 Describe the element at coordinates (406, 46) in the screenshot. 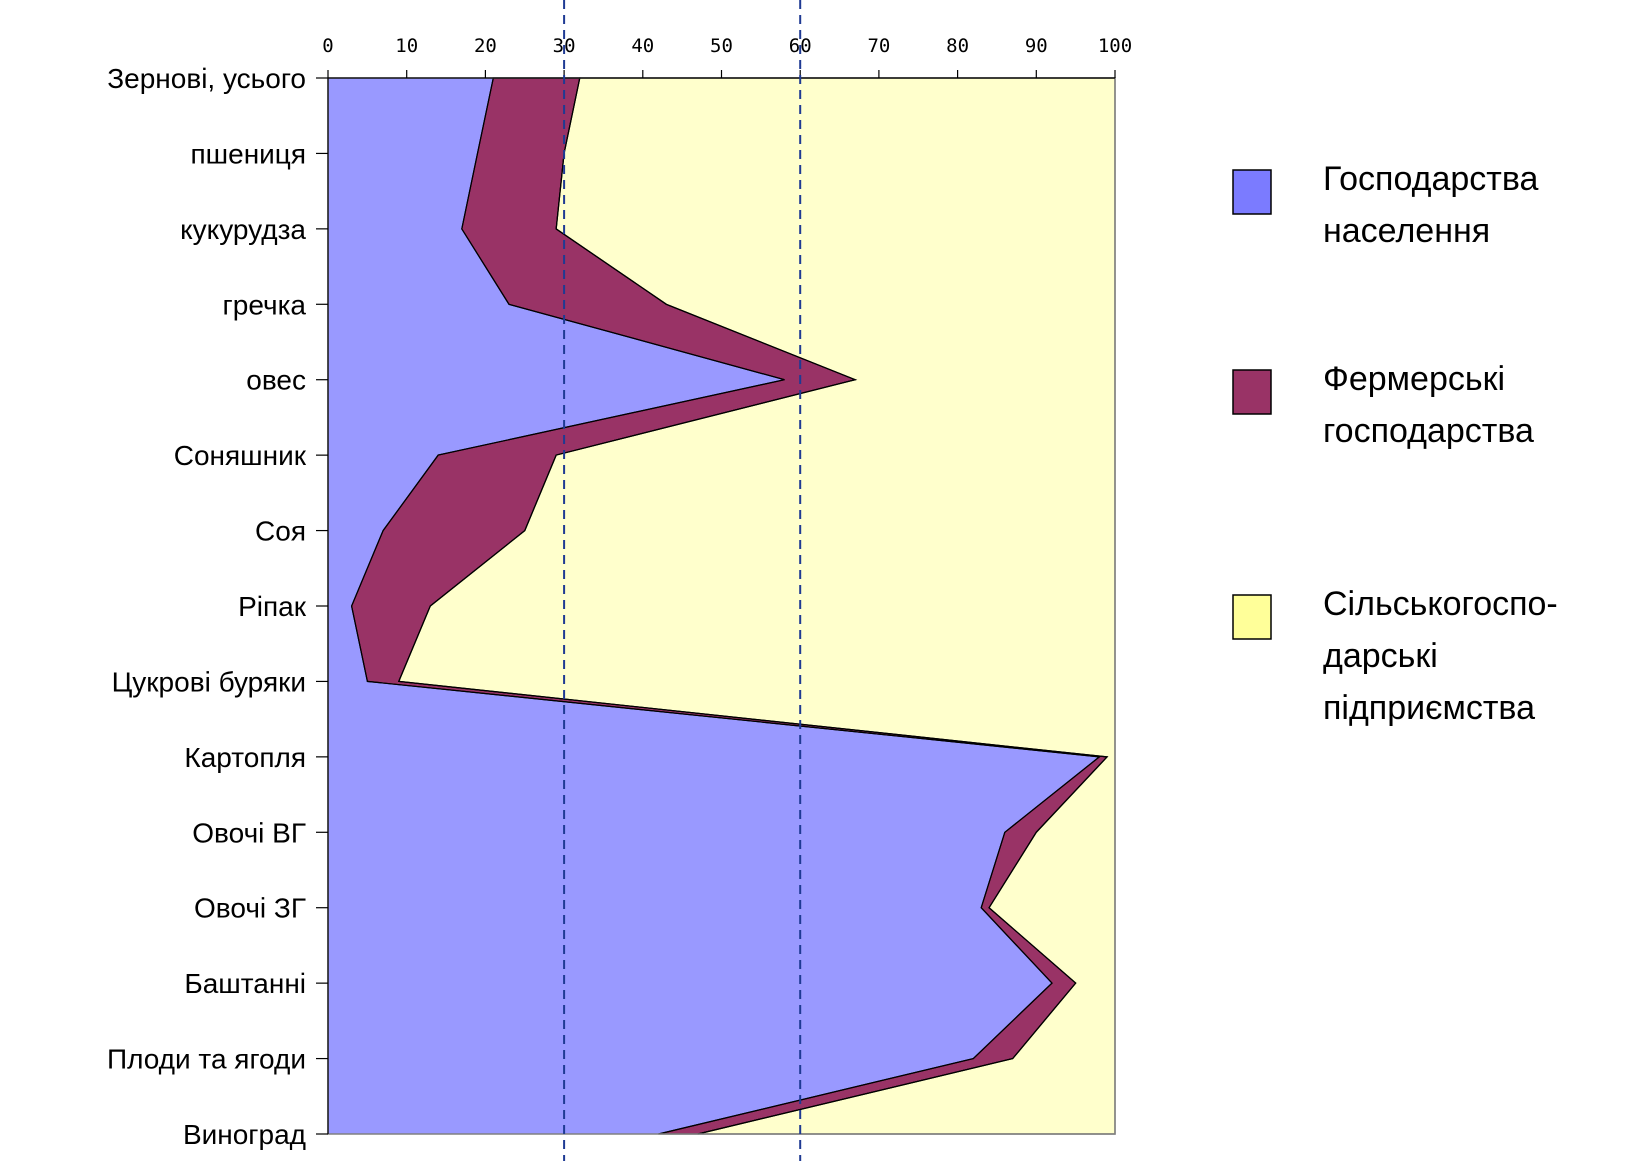

I see `x-tick-label: 10` at that location.